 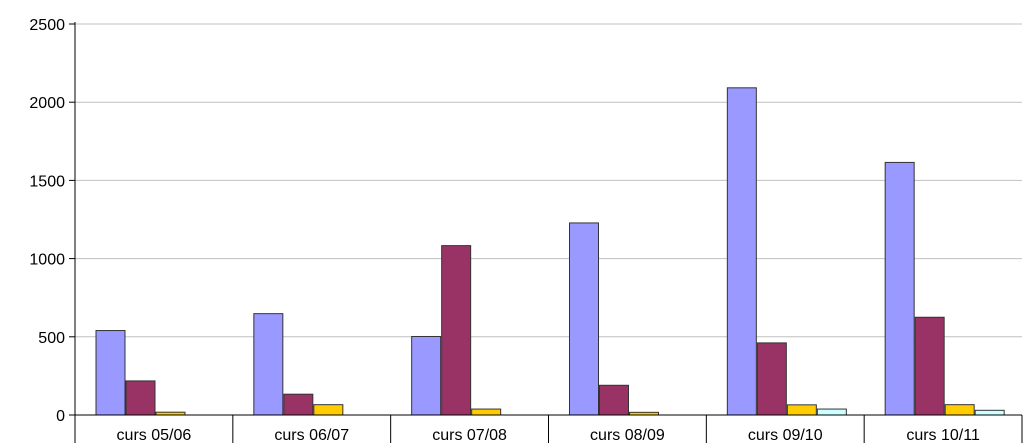 I want to click on x-category-label: curs 05/06, so click(x=154, y=435).